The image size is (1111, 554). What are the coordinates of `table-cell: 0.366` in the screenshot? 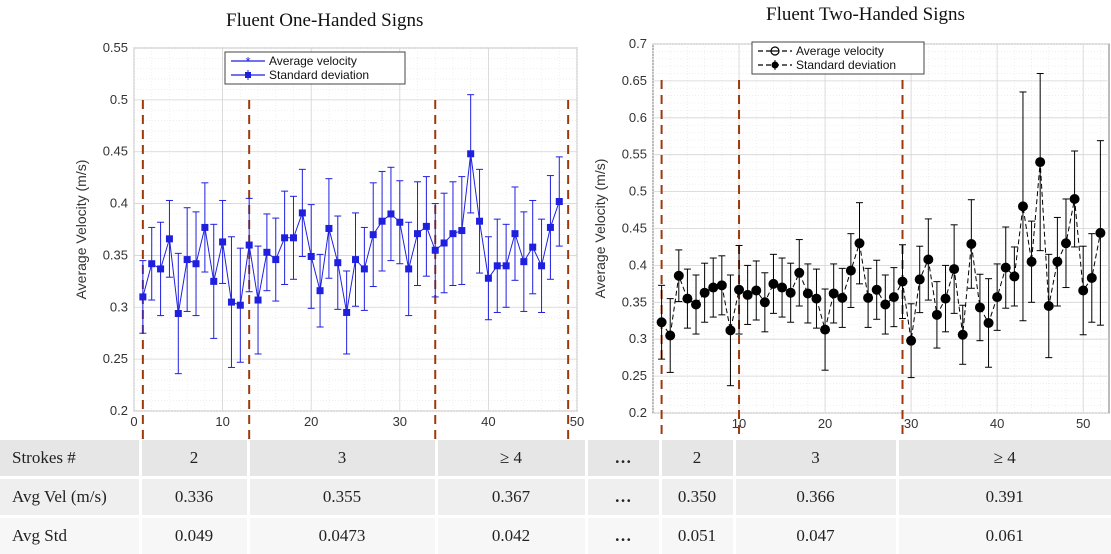 It's located at (815, 497).